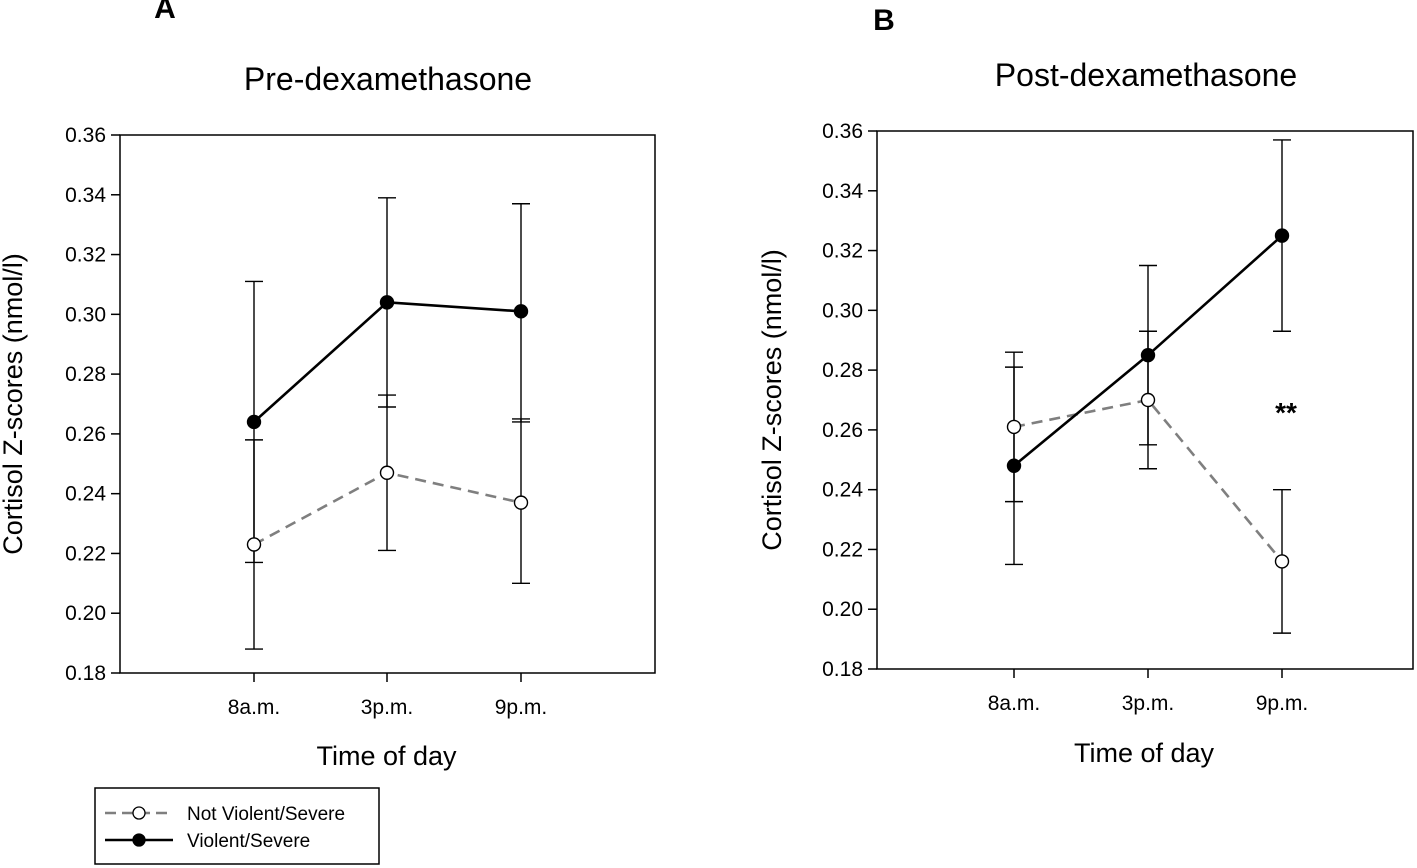  I want to click on legend-marker-not-violent, so click(139, 813).